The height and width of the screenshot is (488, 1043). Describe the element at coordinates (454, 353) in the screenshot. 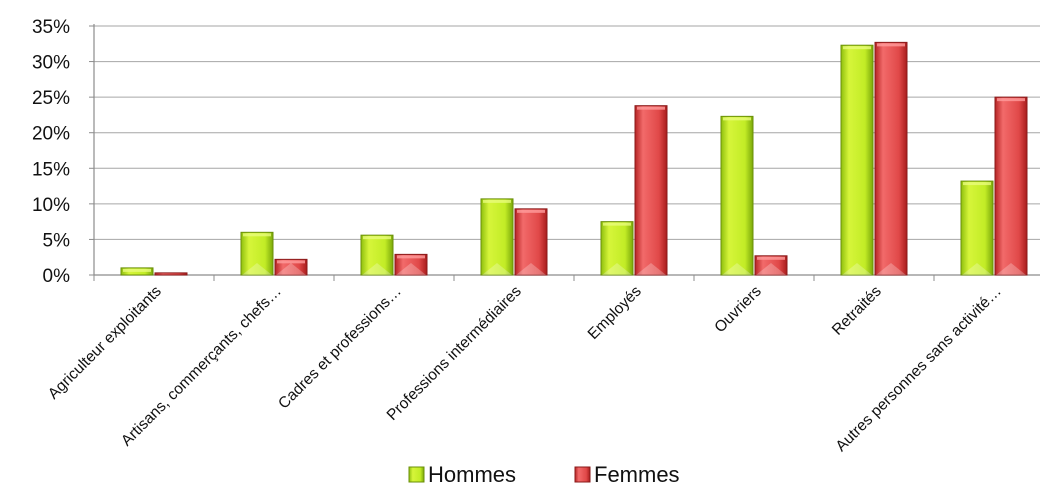

I see `x-category-label: Professions intermédiaires` at that location.